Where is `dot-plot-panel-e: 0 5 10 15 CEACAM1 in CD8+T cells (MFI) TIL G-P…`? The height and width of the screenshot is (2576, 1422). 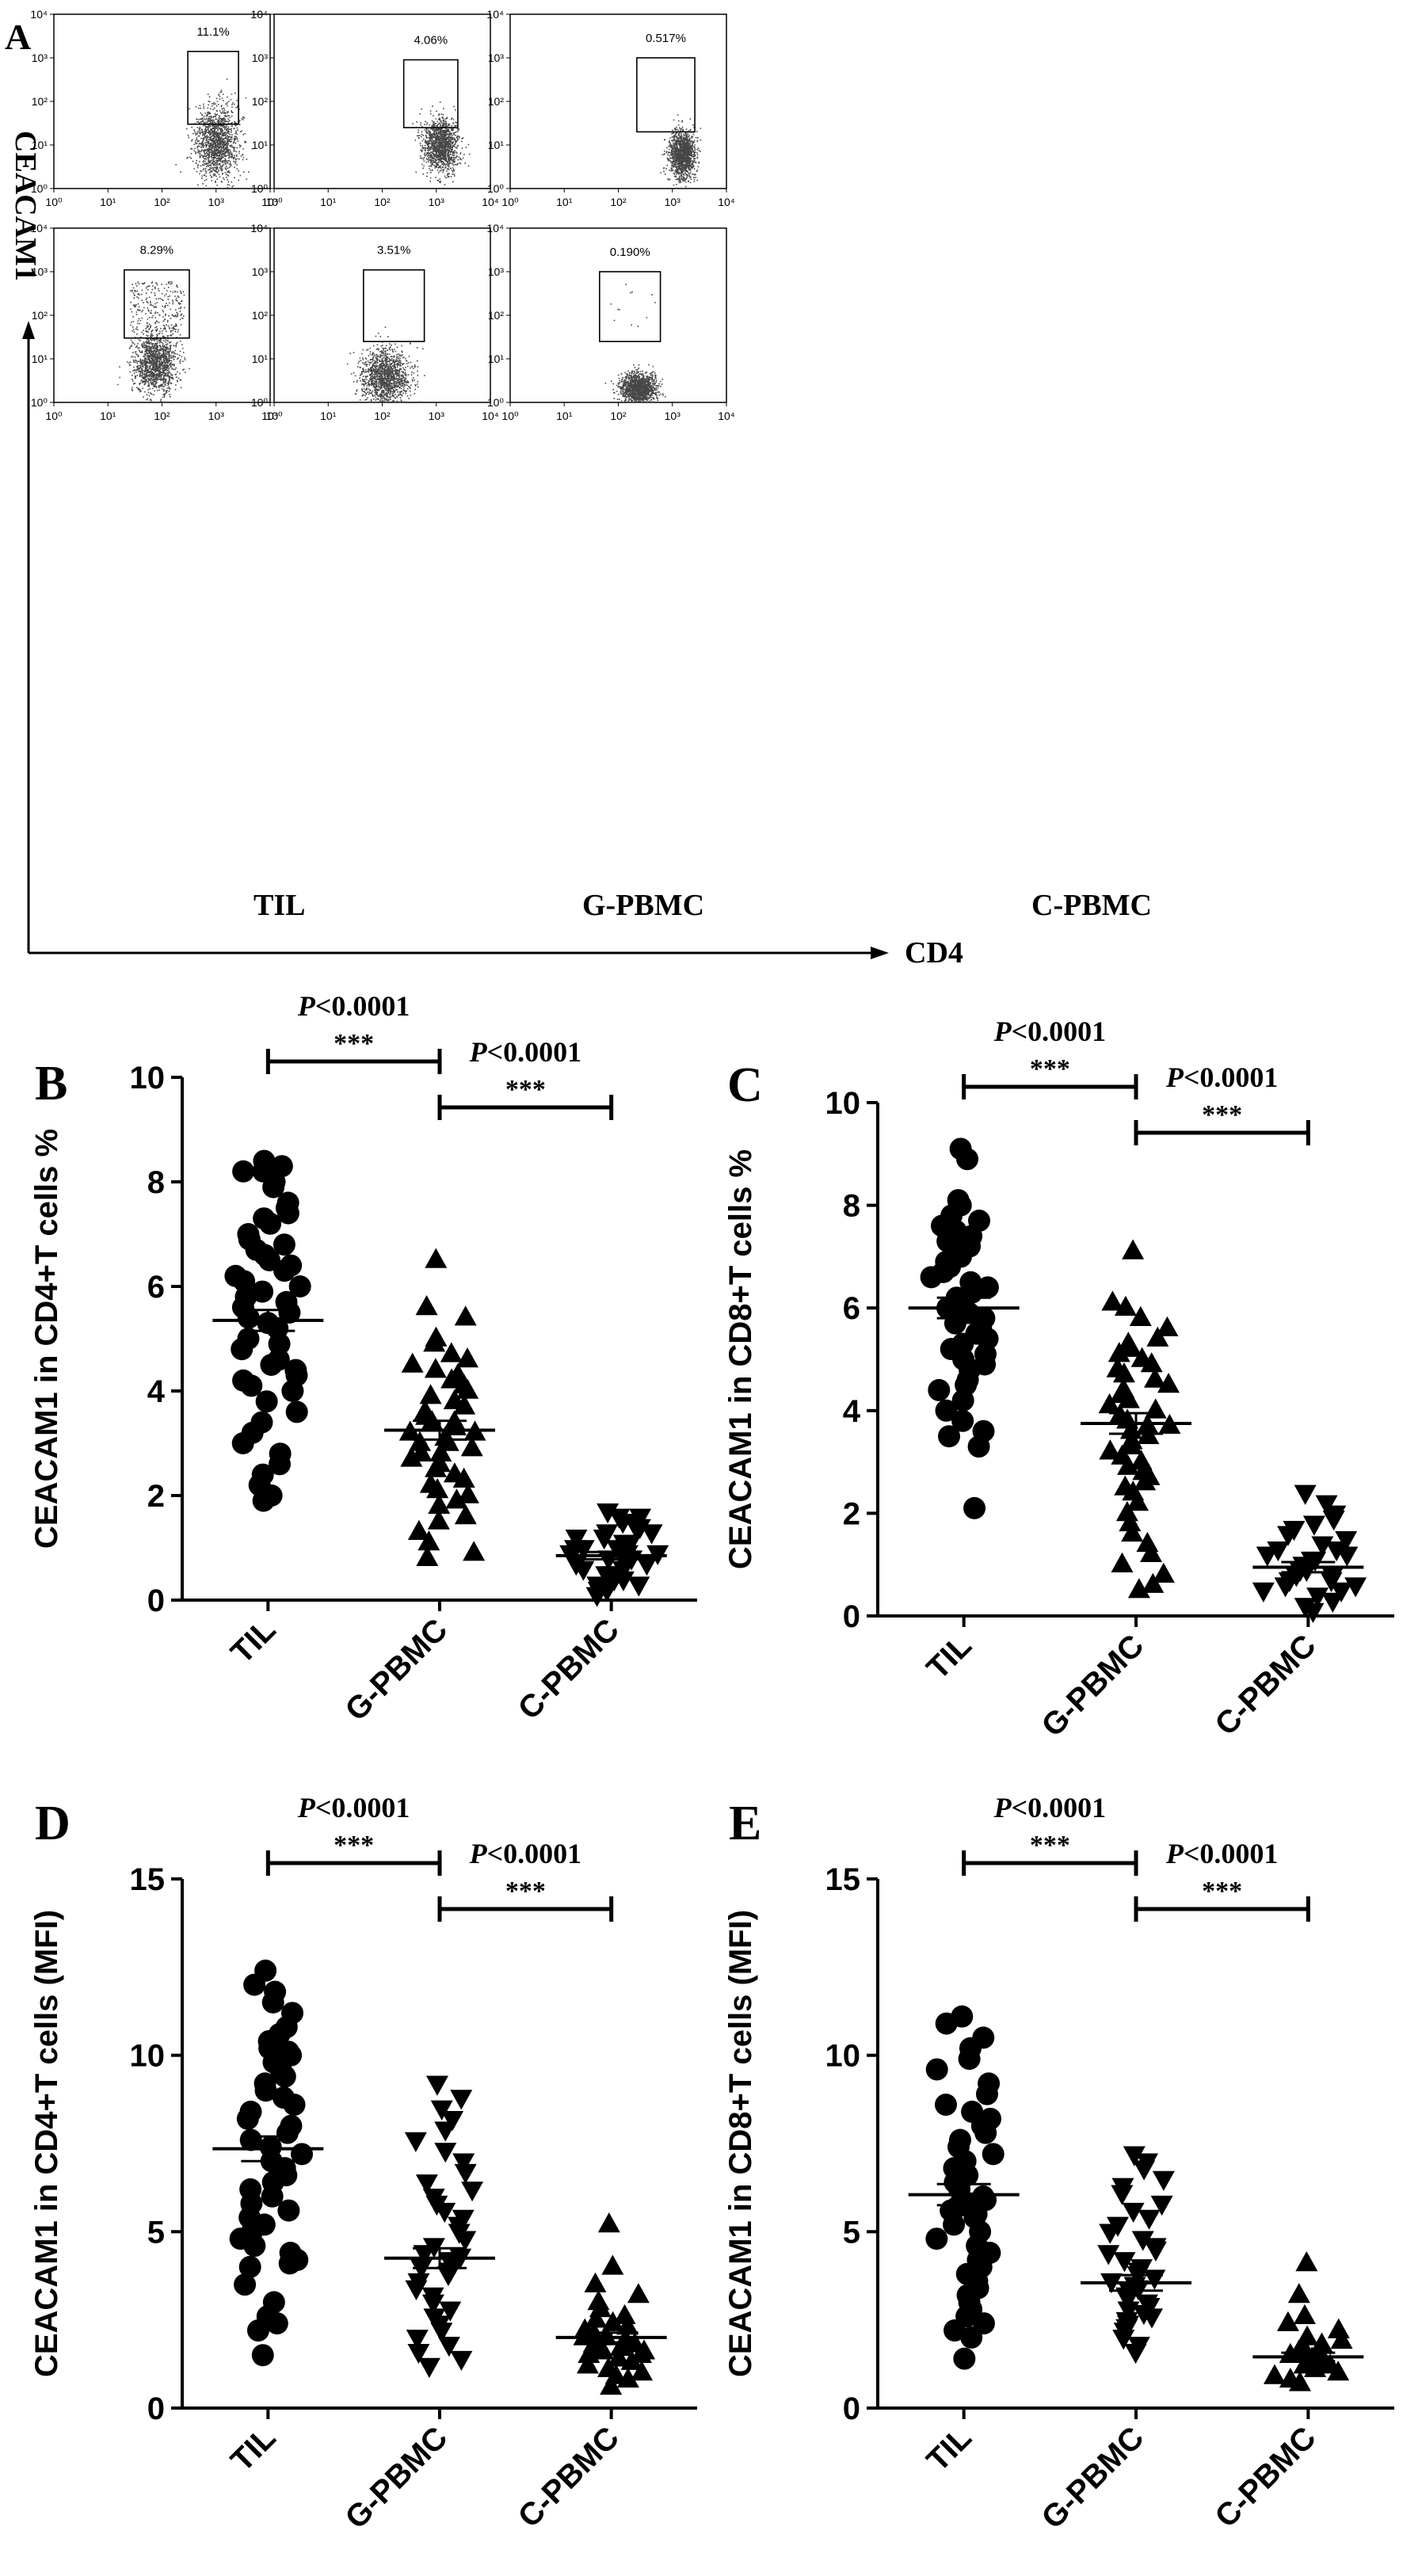 dot-plot-panel-e: 0 5 10 15 CEACAM1 in CD8+T cells (MFI) TIL G-P… is located at coordinates (1058, 2164).